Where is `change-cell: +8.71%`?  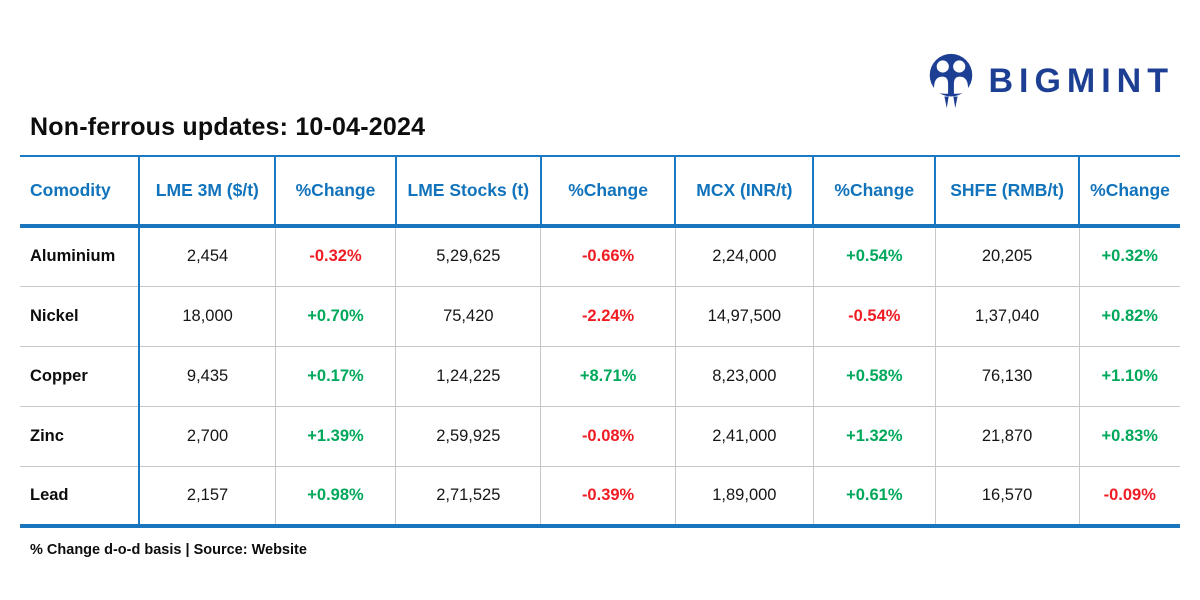 change-cell: +8.71% is located at coordinates (608, 376).